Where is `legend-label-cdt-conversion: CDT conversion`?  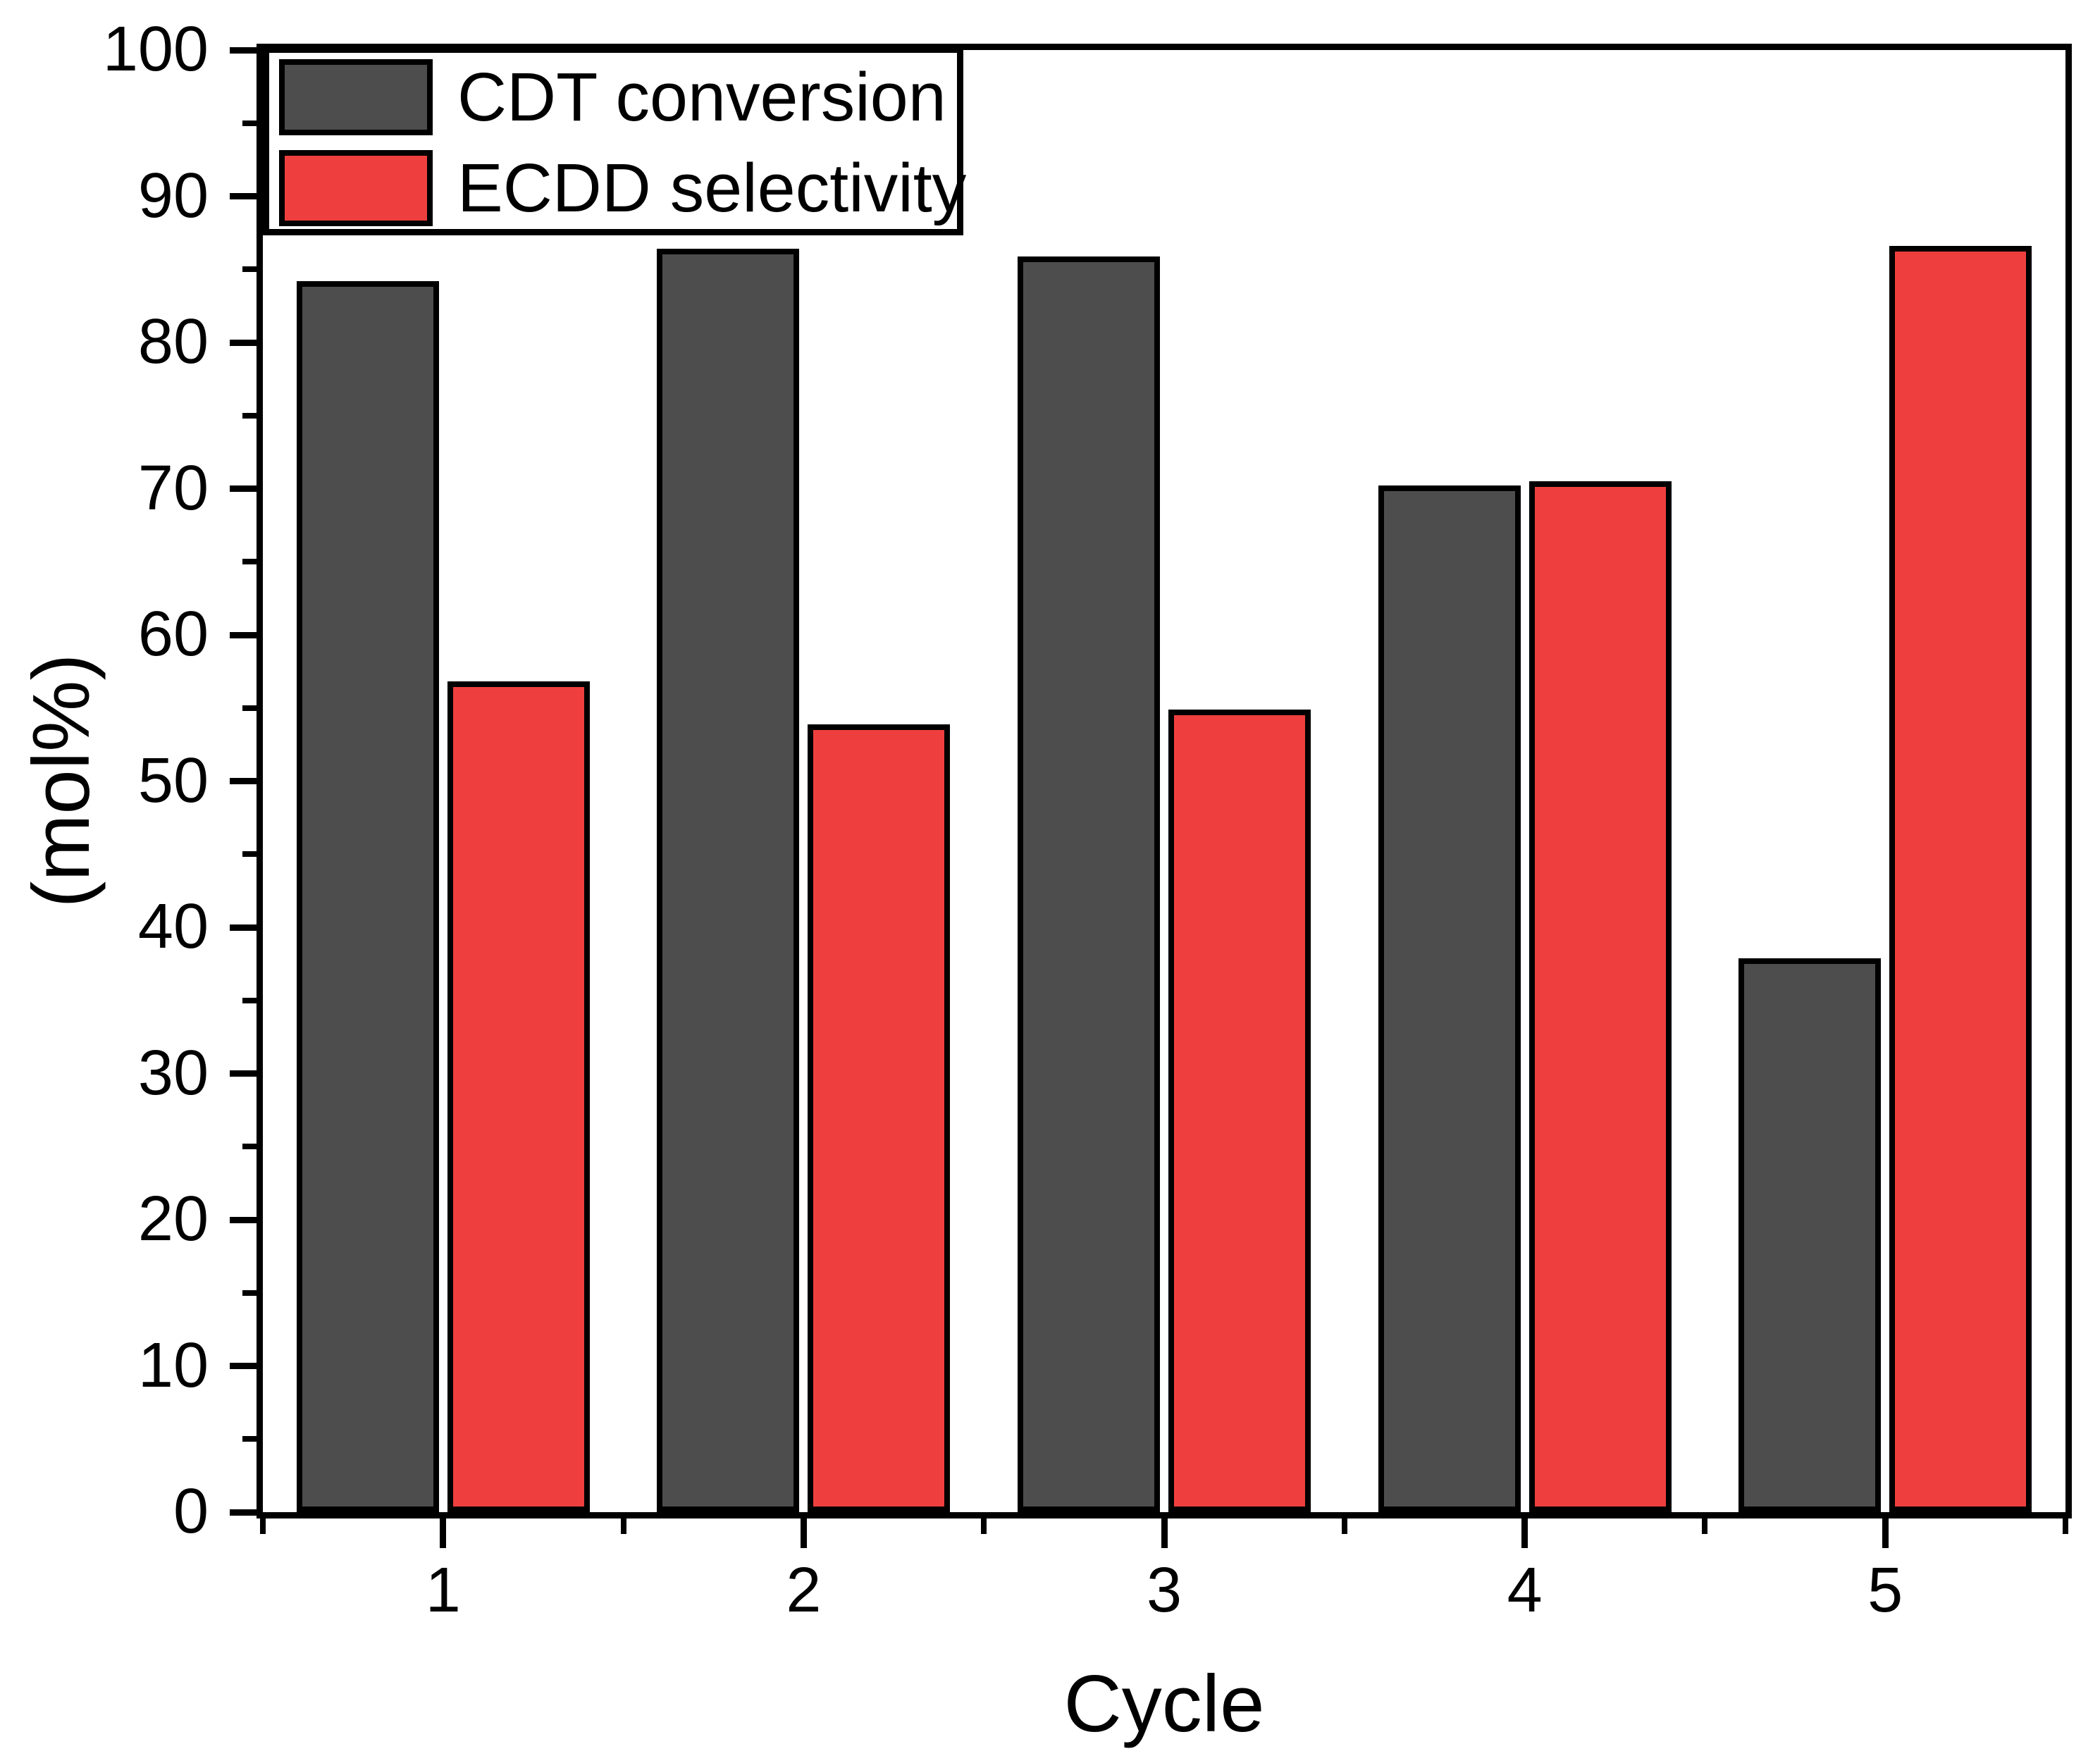 legend-label-cdt-conversion: CDT conversion is located at coordinates (701, 96).